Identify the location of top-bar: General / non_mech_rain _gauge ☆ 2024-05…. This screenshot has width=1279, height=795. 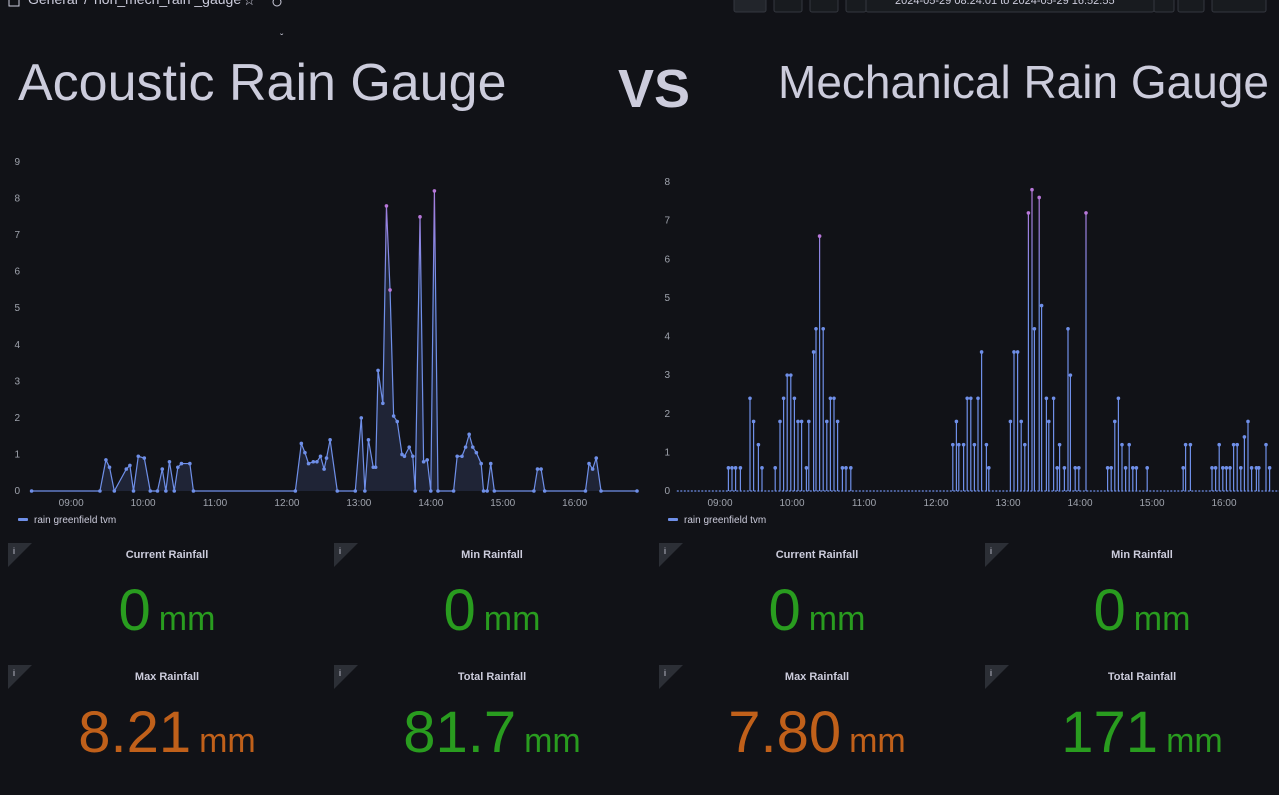
(637, 22).